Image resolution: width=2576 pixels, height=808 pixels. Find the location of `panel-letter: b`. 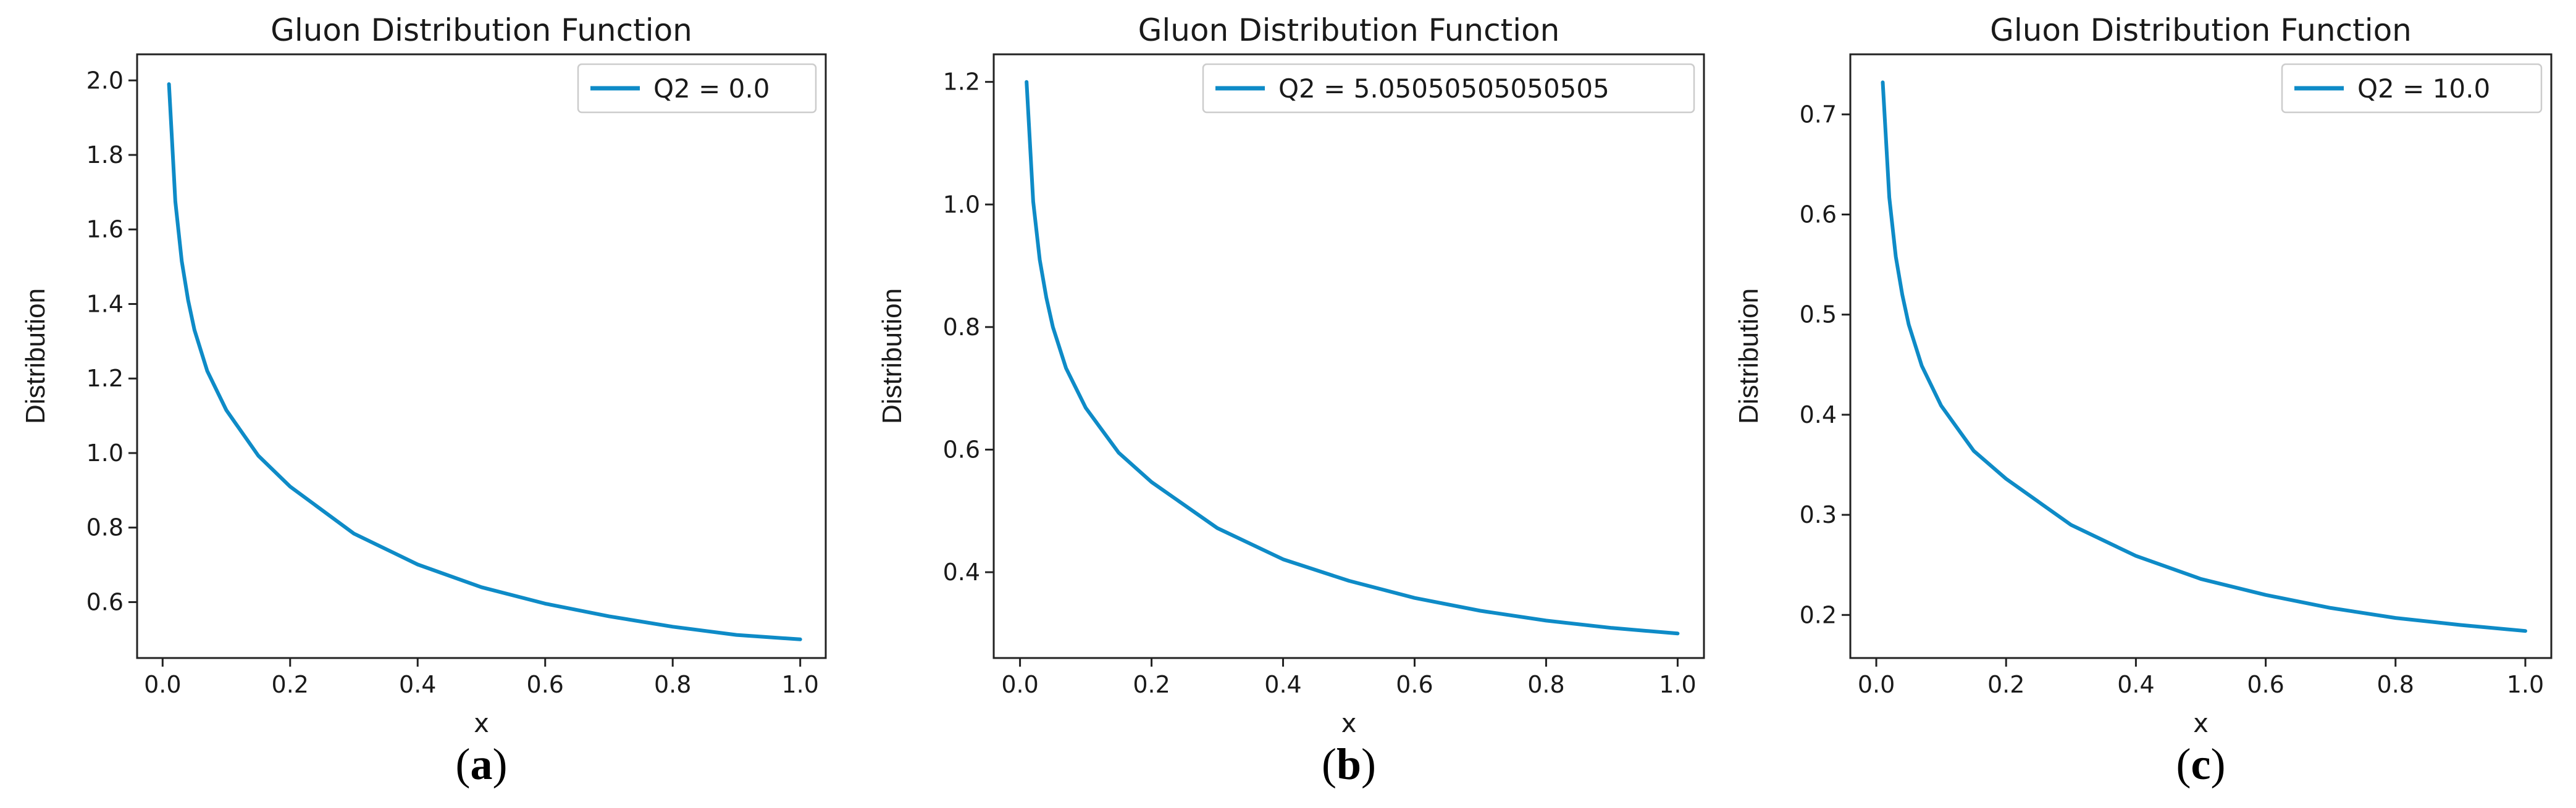

panel-letter: b is located at coordinates (1349, 764).